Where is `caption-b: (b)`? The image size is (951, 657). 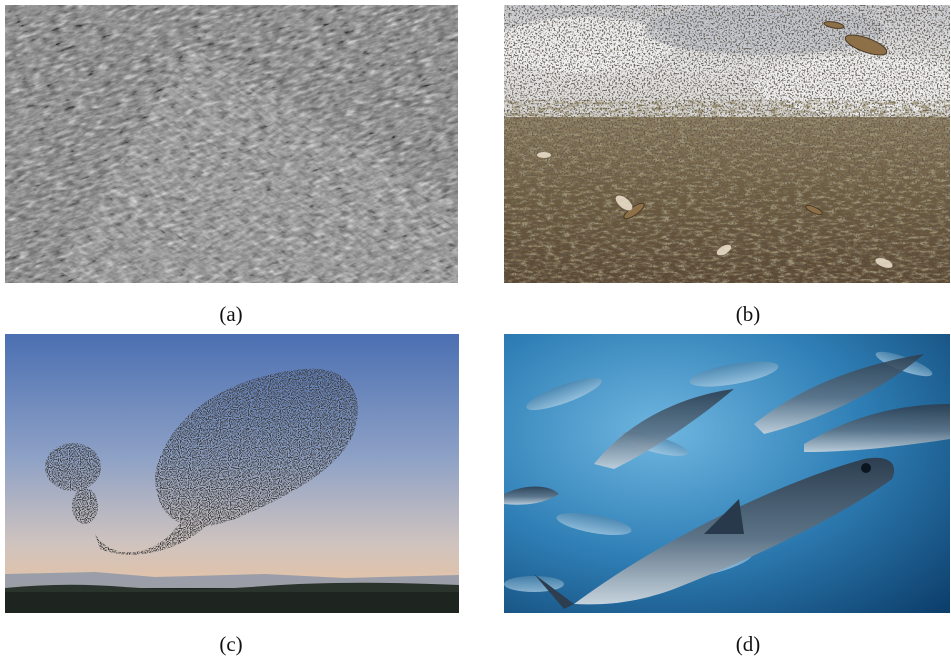
caption-b: (b) is located at coordinates (748, 314).